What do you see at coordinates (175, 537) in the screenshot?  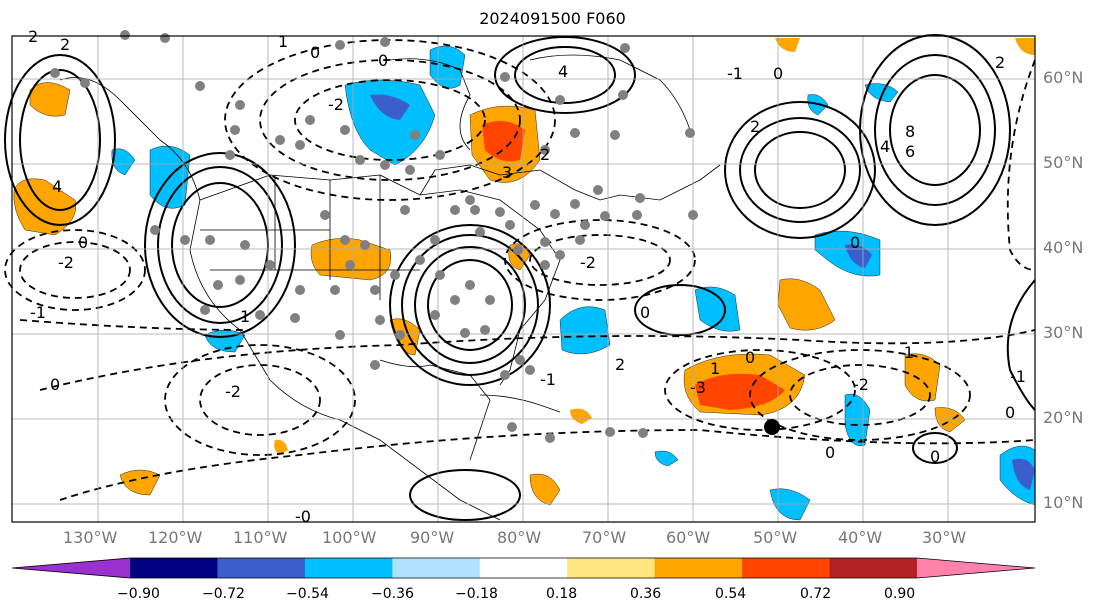 I see `lon-label: 120°W` at bounding box center [175, 537].